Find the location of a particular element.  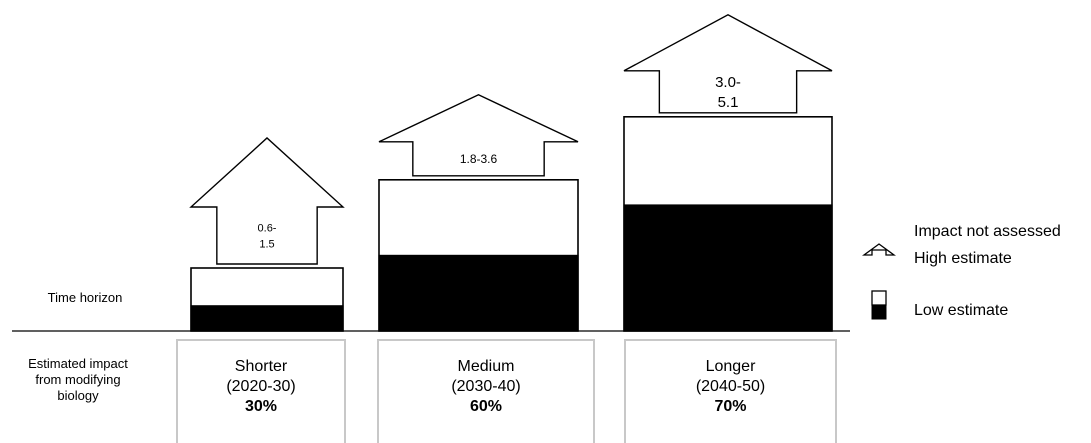

estimated-impact-label: Estimated impact from modifying biology is located at coordinates (78, 380).